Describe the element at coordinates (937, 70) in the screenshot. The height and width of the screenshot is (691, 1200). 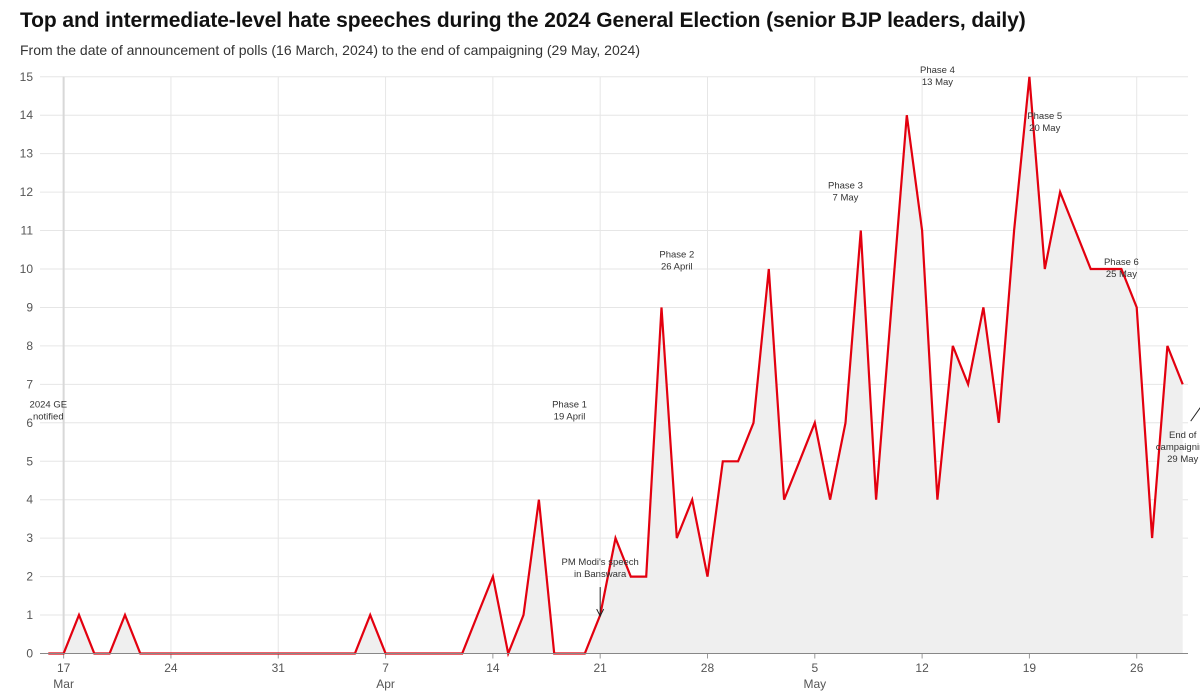
I see `annotation-label: Phase 4` at that location.